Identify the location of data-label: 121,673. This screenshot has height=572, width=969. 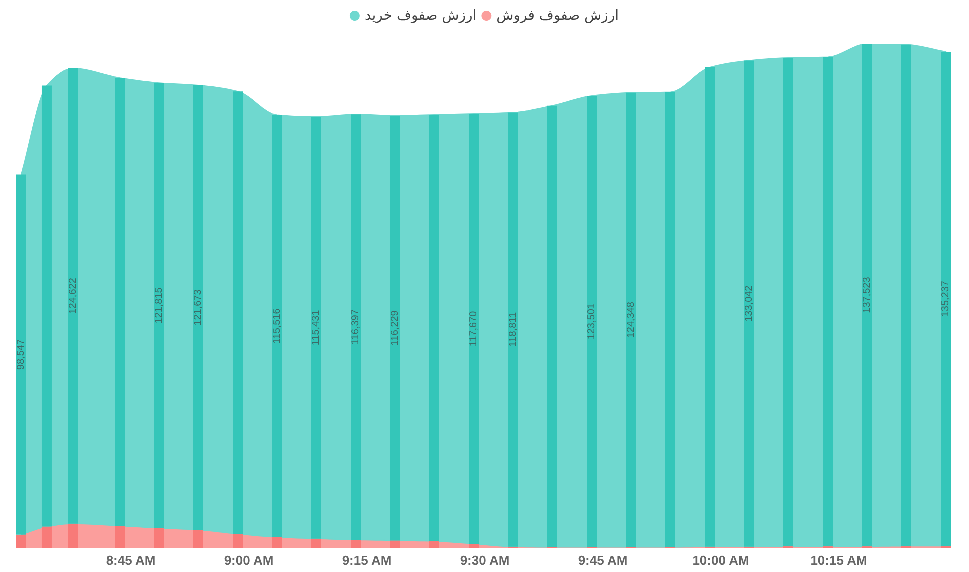
(198, 307).